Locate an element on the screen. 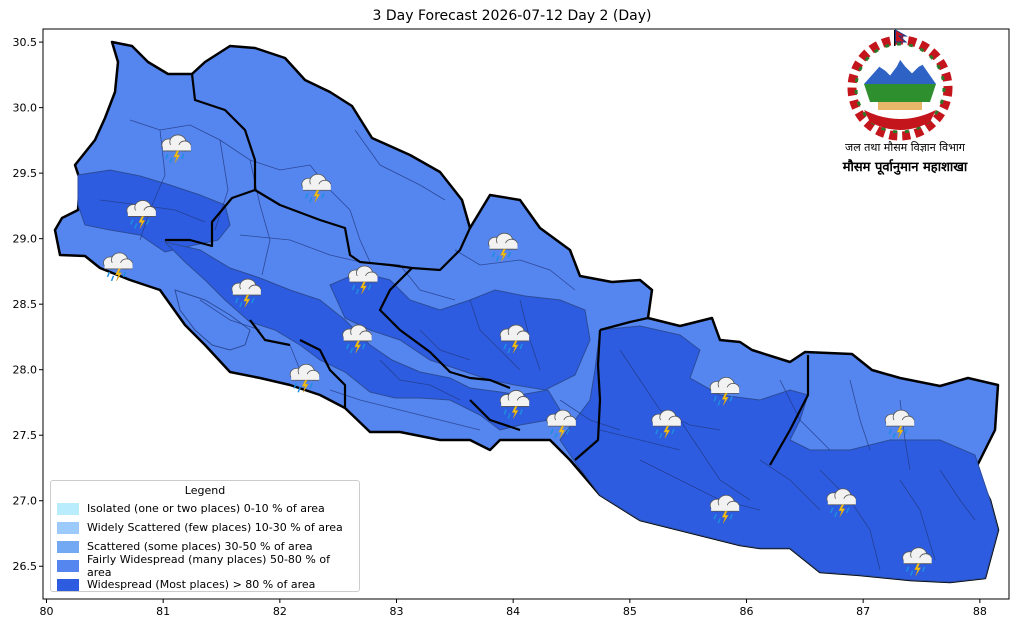 The image size is (1024, 630). x-tick-label: 80 is located at coordinates (47, 611).